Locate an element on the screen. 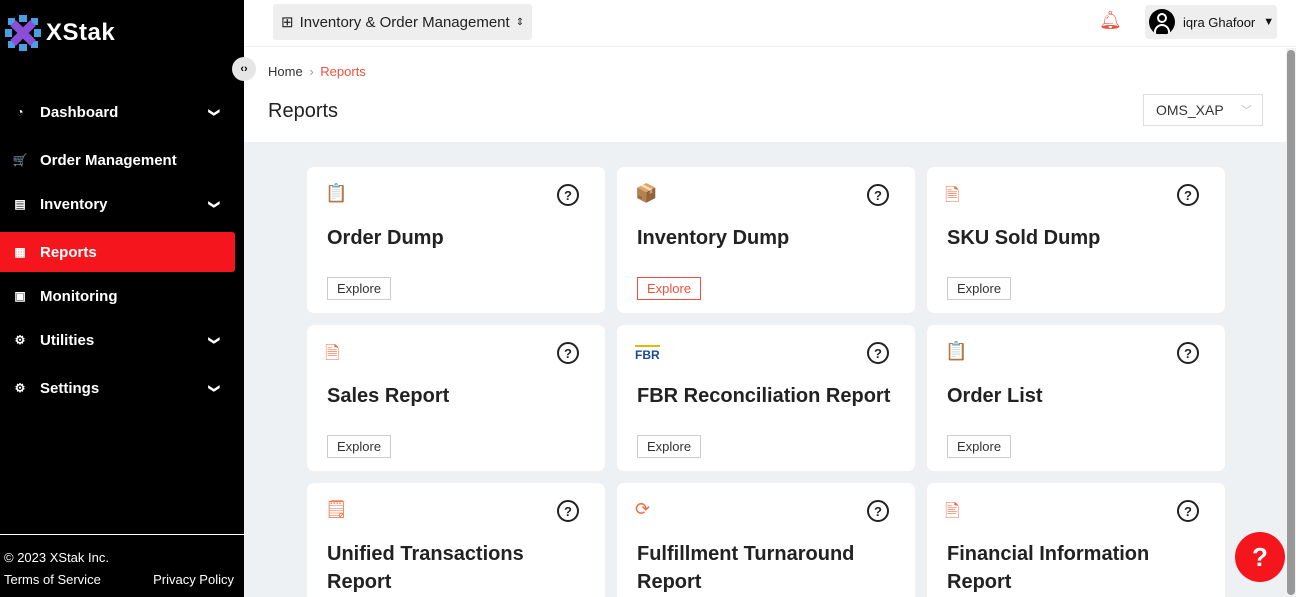 The image size is (1296, 597). breadcrumb-home: Home is located at coordinates (285, 71).